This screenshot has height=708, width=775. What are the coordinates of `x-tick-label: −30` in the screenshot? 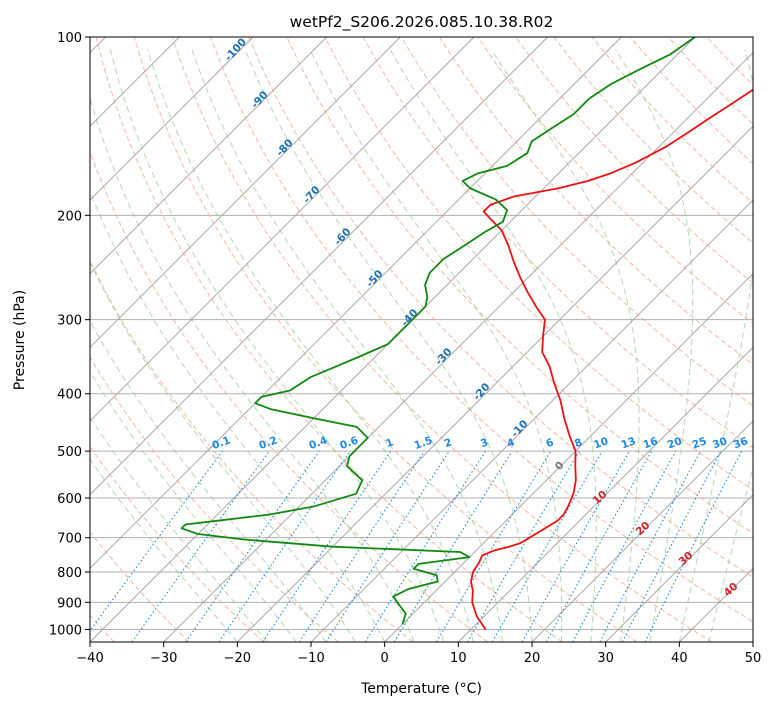 It's located at (163, 658).